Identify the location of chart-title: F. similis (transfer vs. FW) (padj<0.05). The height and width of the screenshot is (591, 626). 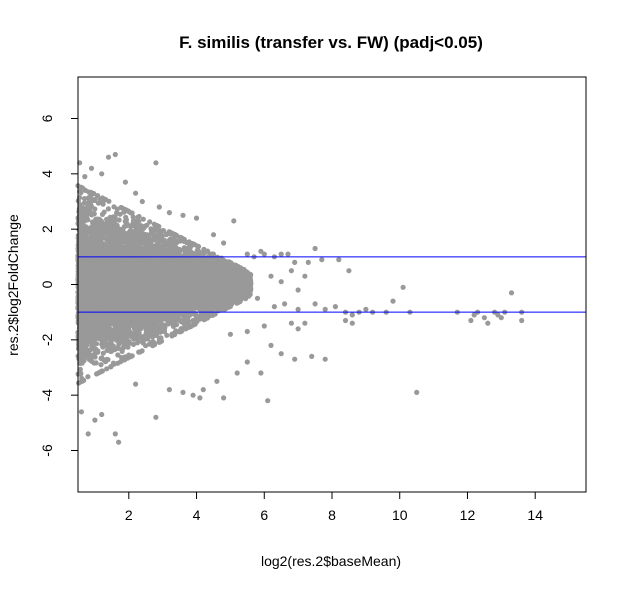
(331, 42).